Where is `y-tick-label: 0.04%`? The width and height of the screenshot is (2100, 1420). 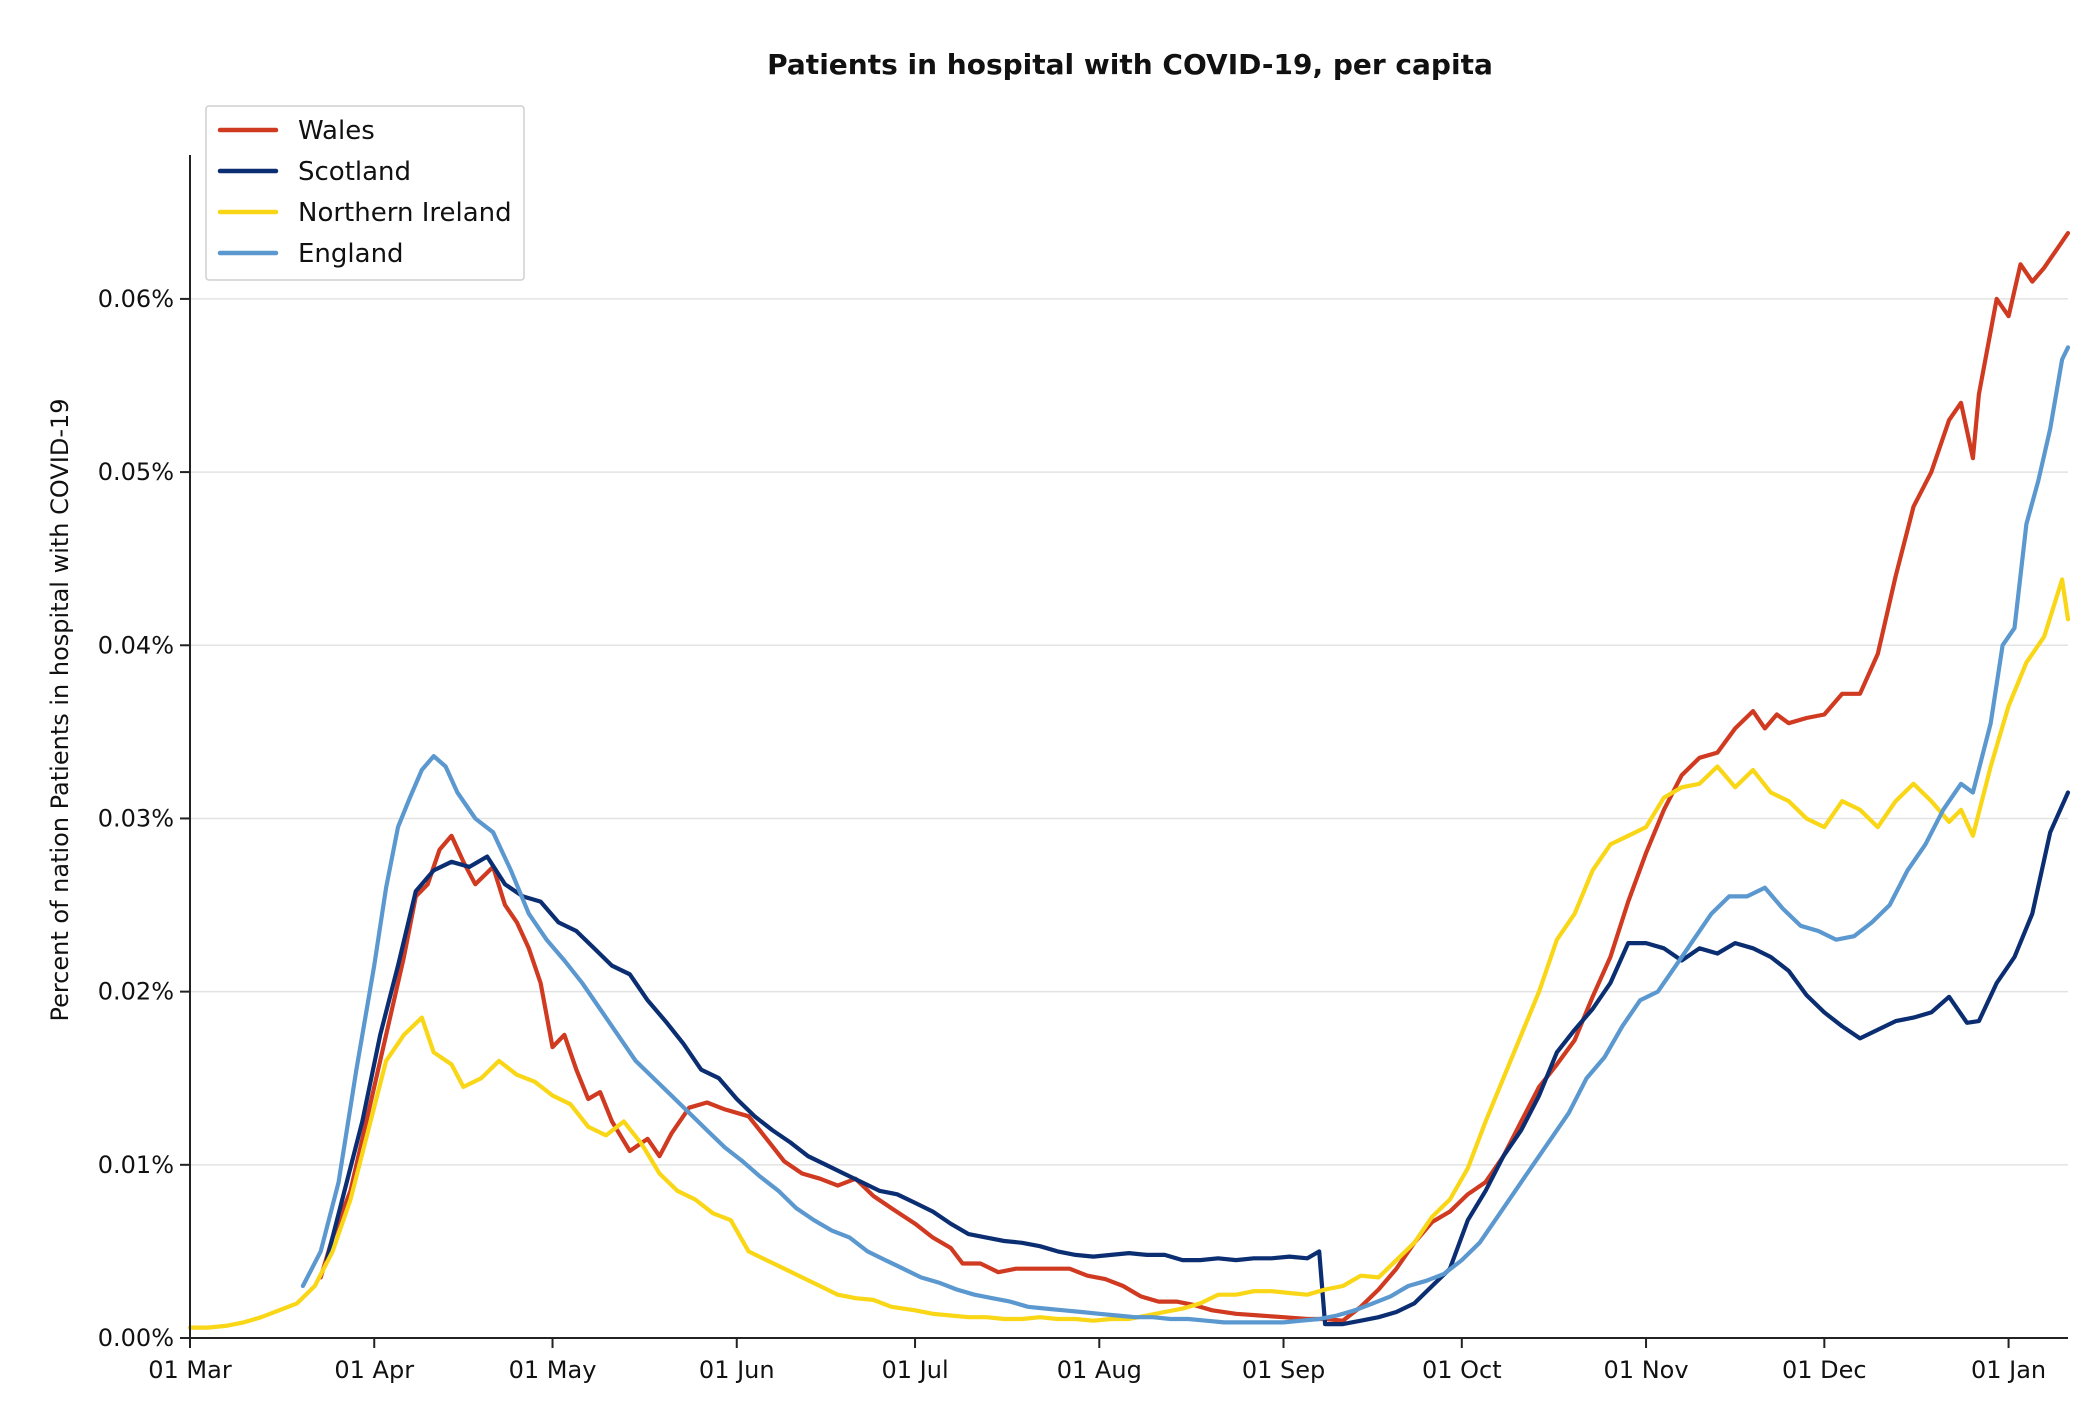
y-tick-label: 0.04% is located at coordinates (136, 645).